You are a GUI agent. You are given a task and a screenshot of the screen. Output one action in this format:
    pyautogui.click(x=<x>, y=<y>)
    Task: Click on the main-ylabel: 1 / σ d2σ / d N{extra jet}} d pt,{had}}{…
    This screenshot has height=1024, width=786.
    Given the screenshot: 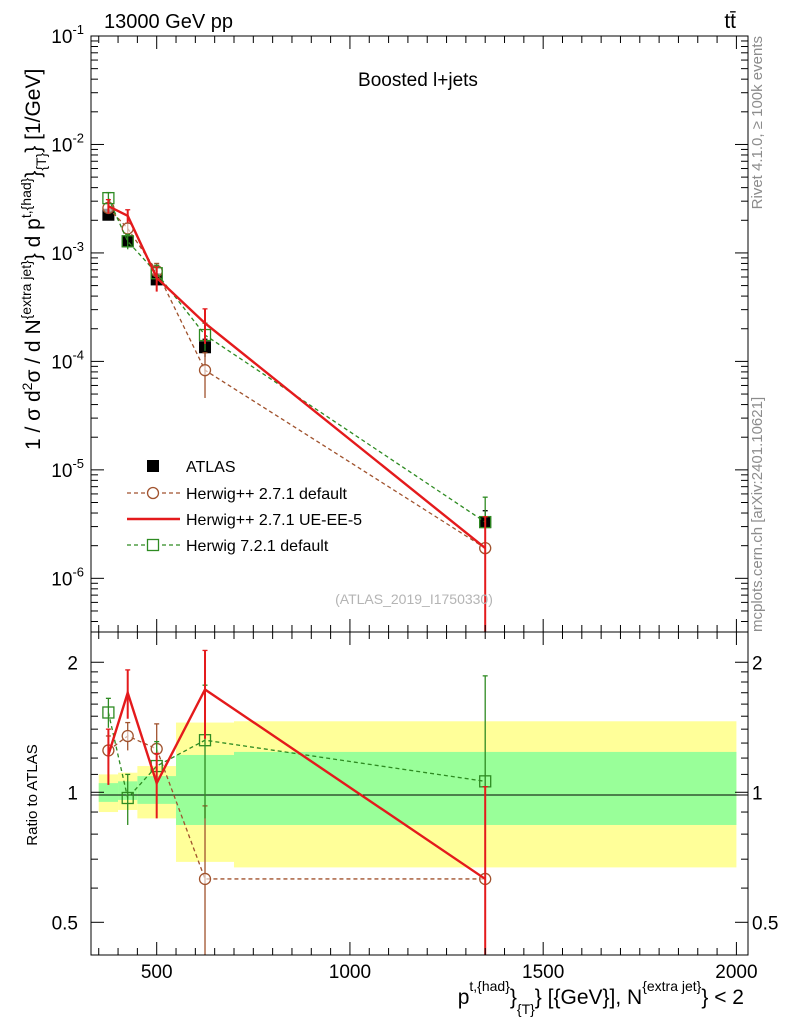 What is the action you would take?
    pyautogui.click(x=33, y=259)
    